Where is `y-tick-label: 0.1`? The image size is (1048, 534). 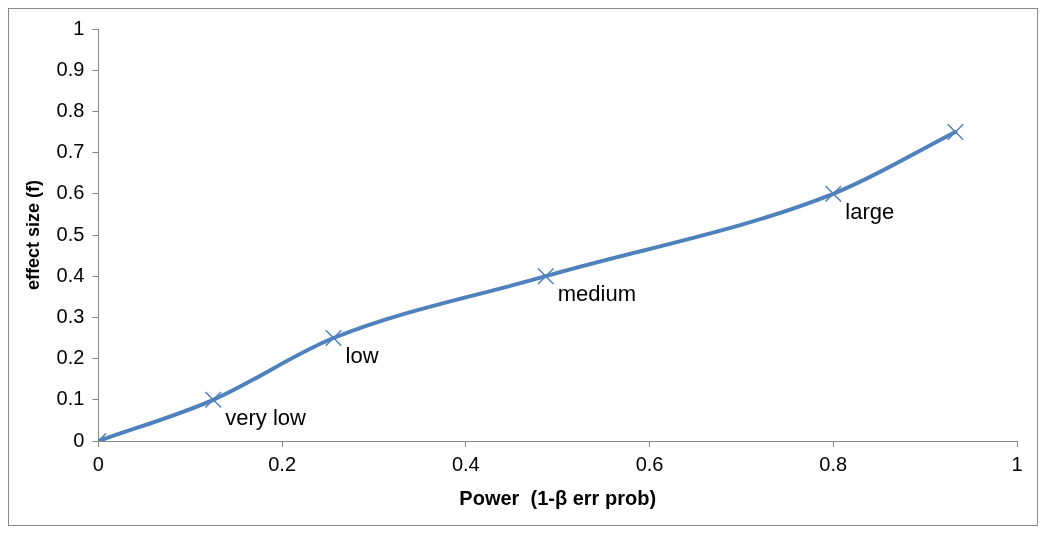 y-tick-label: 0.1 is located at coordinates (70, 398).